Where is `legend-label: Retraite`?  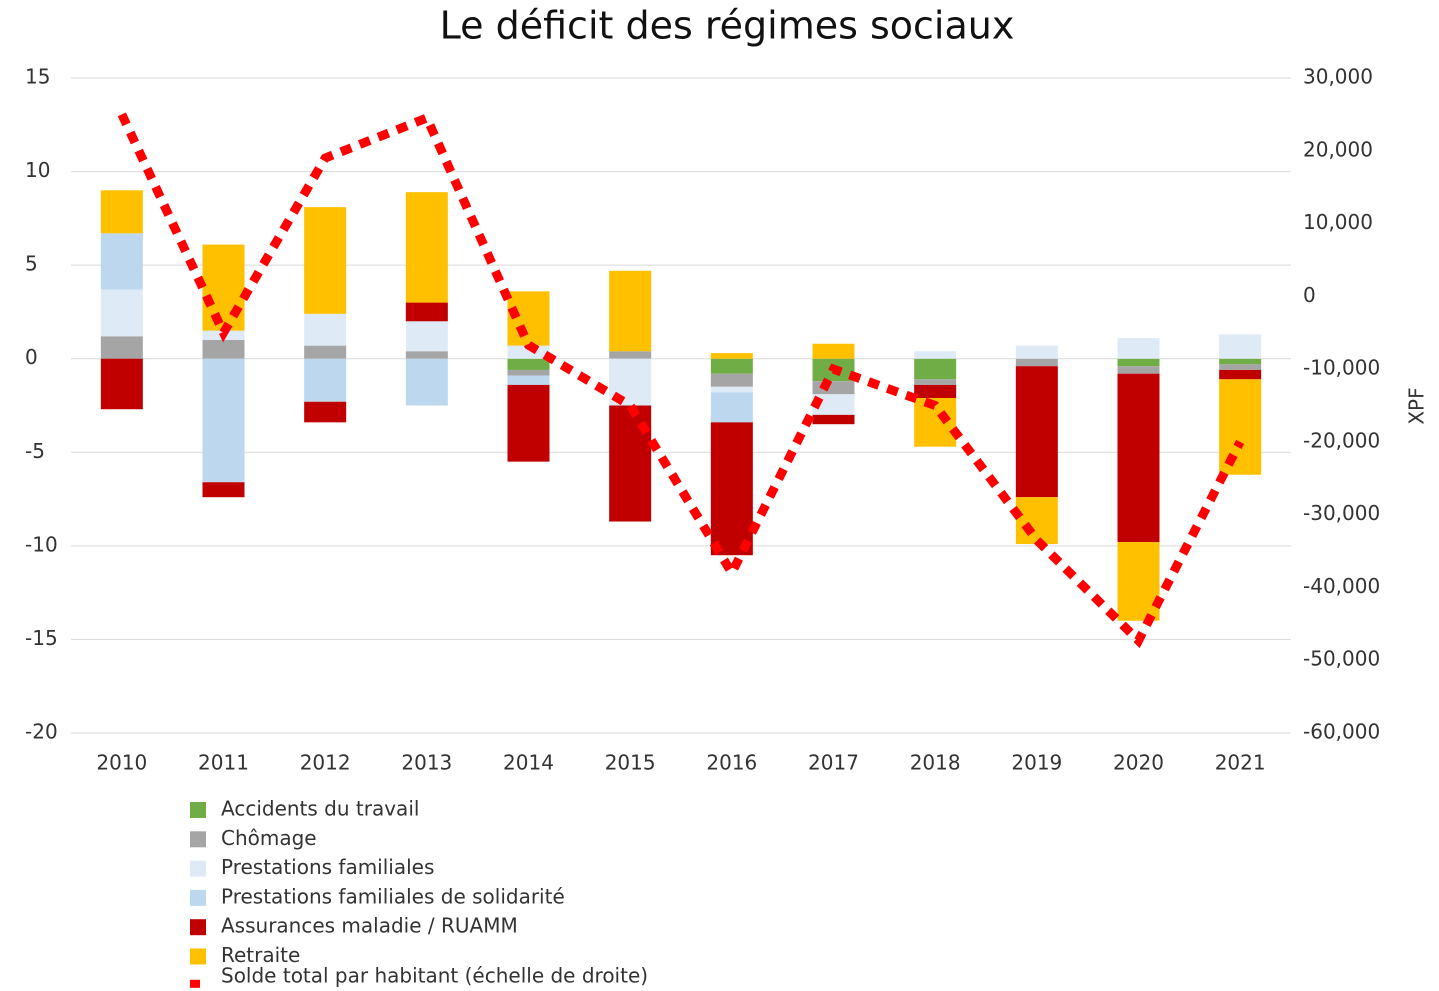 legend-label: Retraite is located at coordinates (260, 955).